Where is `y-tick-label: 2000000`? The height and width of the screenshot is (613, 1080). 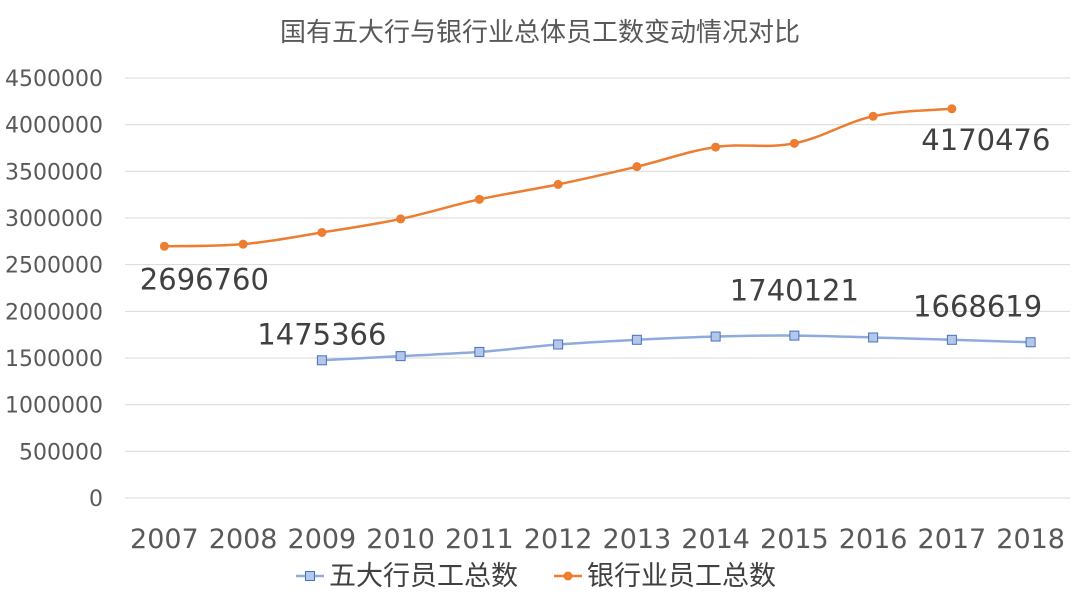 y-tick-label: 2000000 is located at coordinates (54, 312).